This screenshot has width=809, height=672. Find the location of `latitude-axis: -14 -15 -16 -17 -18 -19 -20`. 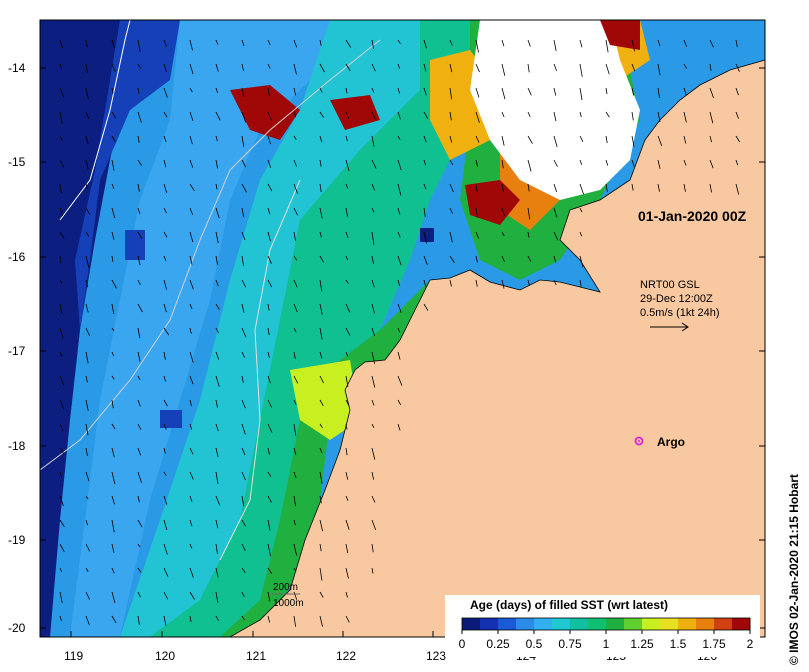

latitude-axis: -14 -15 -16 -17 -18 -19 -20 is located at coordinates (17, 348).